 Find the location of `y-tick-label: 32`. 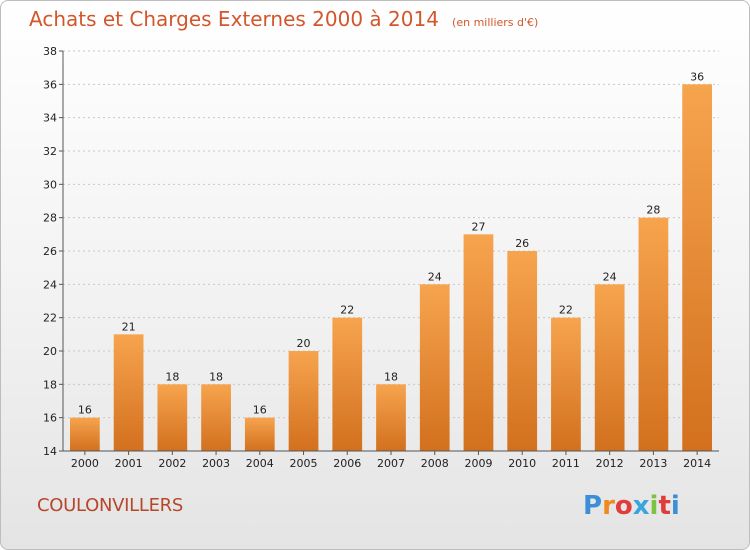

y-tick-label: 32 is located at coordinates (50, 151).